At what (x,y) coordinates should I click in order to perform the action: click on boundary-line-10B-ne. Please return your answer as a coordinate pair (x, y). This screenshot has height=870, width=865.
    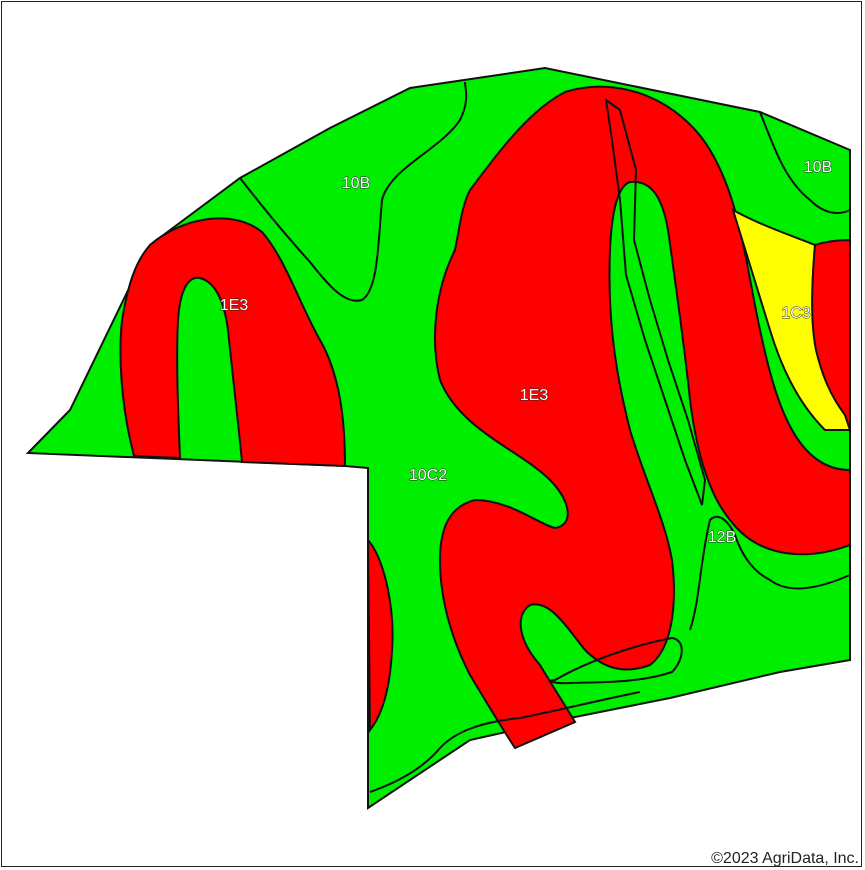
    Looking at the image, I should click on (805, 162).